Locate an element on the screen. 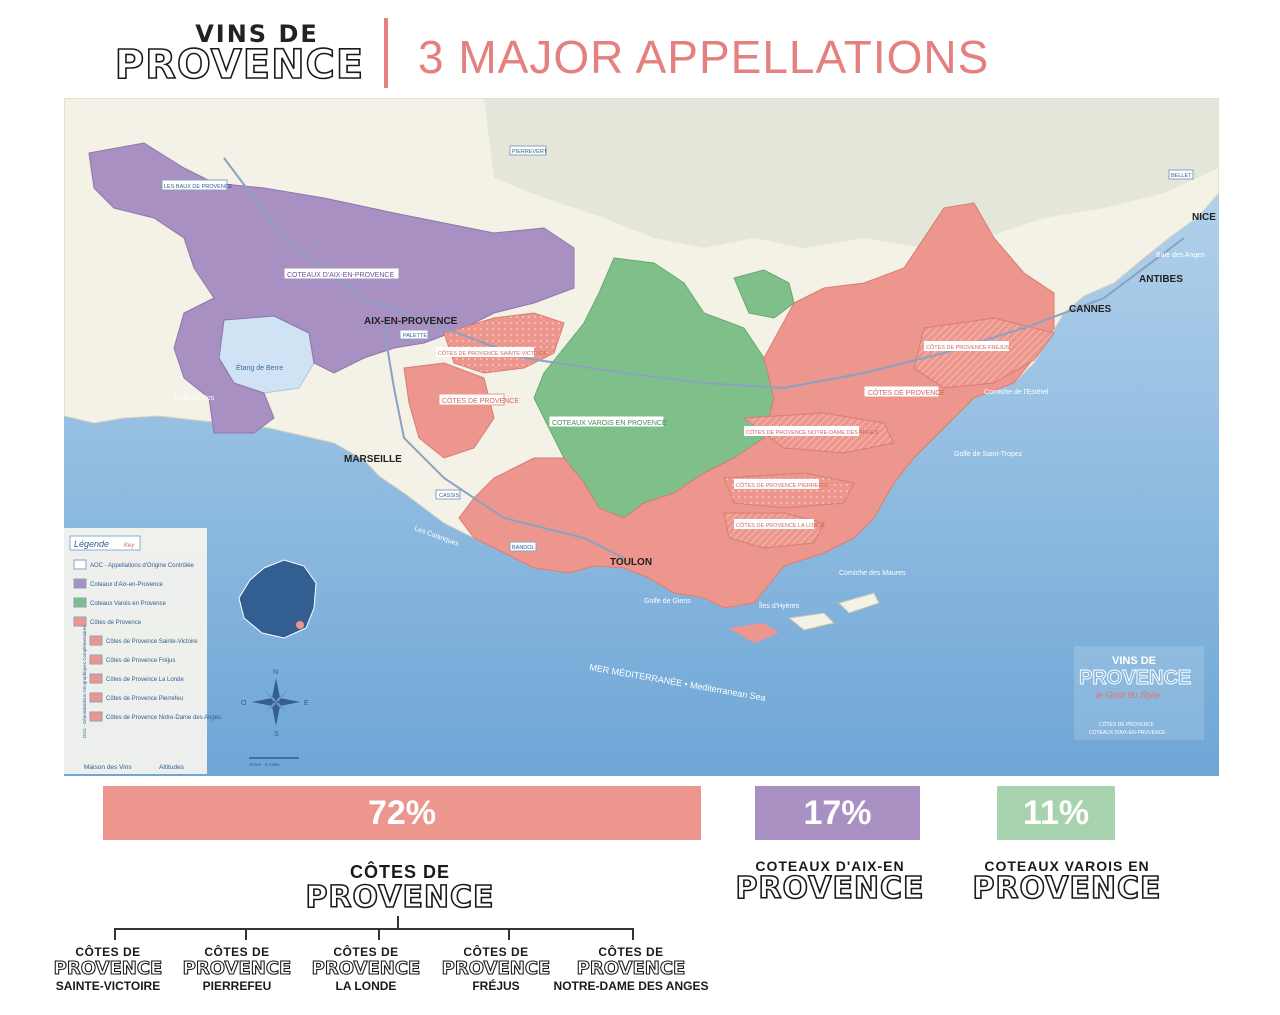 This screenshot has width=1280, height=1015. label-notre-dame-des-anges: CÔTES DE PROVENCE NOTRE-DAME DES ANGES is located at coordinates (811, 431).